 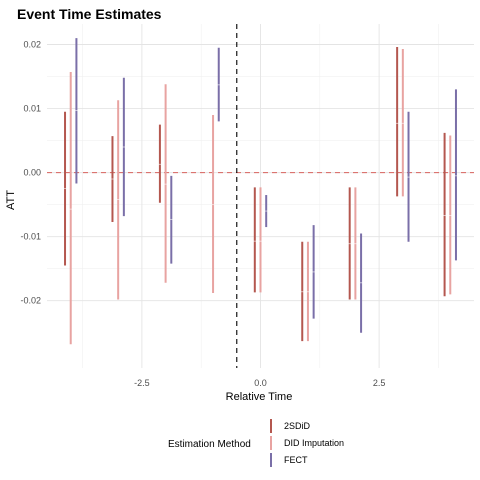 What do you see at coordinates (30, 301) in the screenshot?
I see `y-tick-label: -0.02` at bounding box center [30, 301].